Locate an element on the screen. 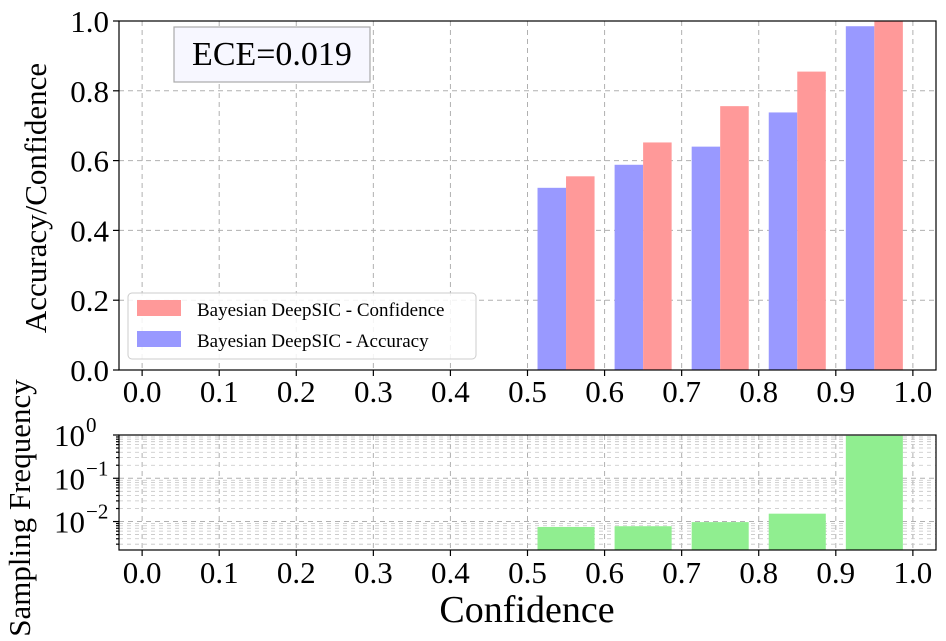  reliability-x-tick-label: 0.5 is located at coordinates (527, 391).